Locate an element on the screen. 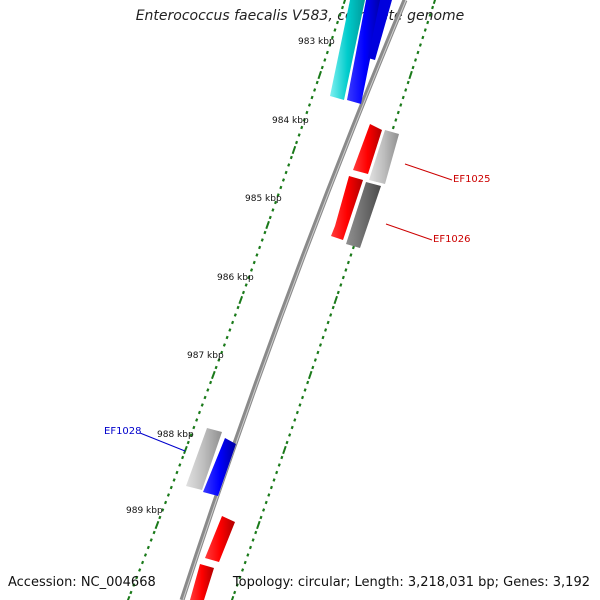 This screenshot has height=600, width=600. gene-red-ef1024 is located at coordinates (367, 149).